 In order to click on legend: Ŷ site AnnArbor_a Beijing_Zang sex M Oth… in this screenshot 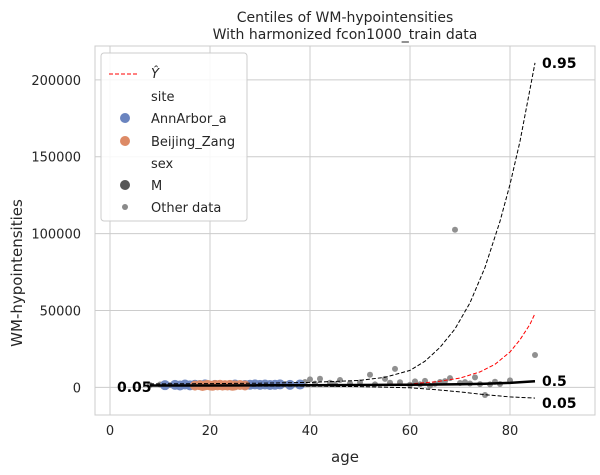, I will do `click(174, 137)`.